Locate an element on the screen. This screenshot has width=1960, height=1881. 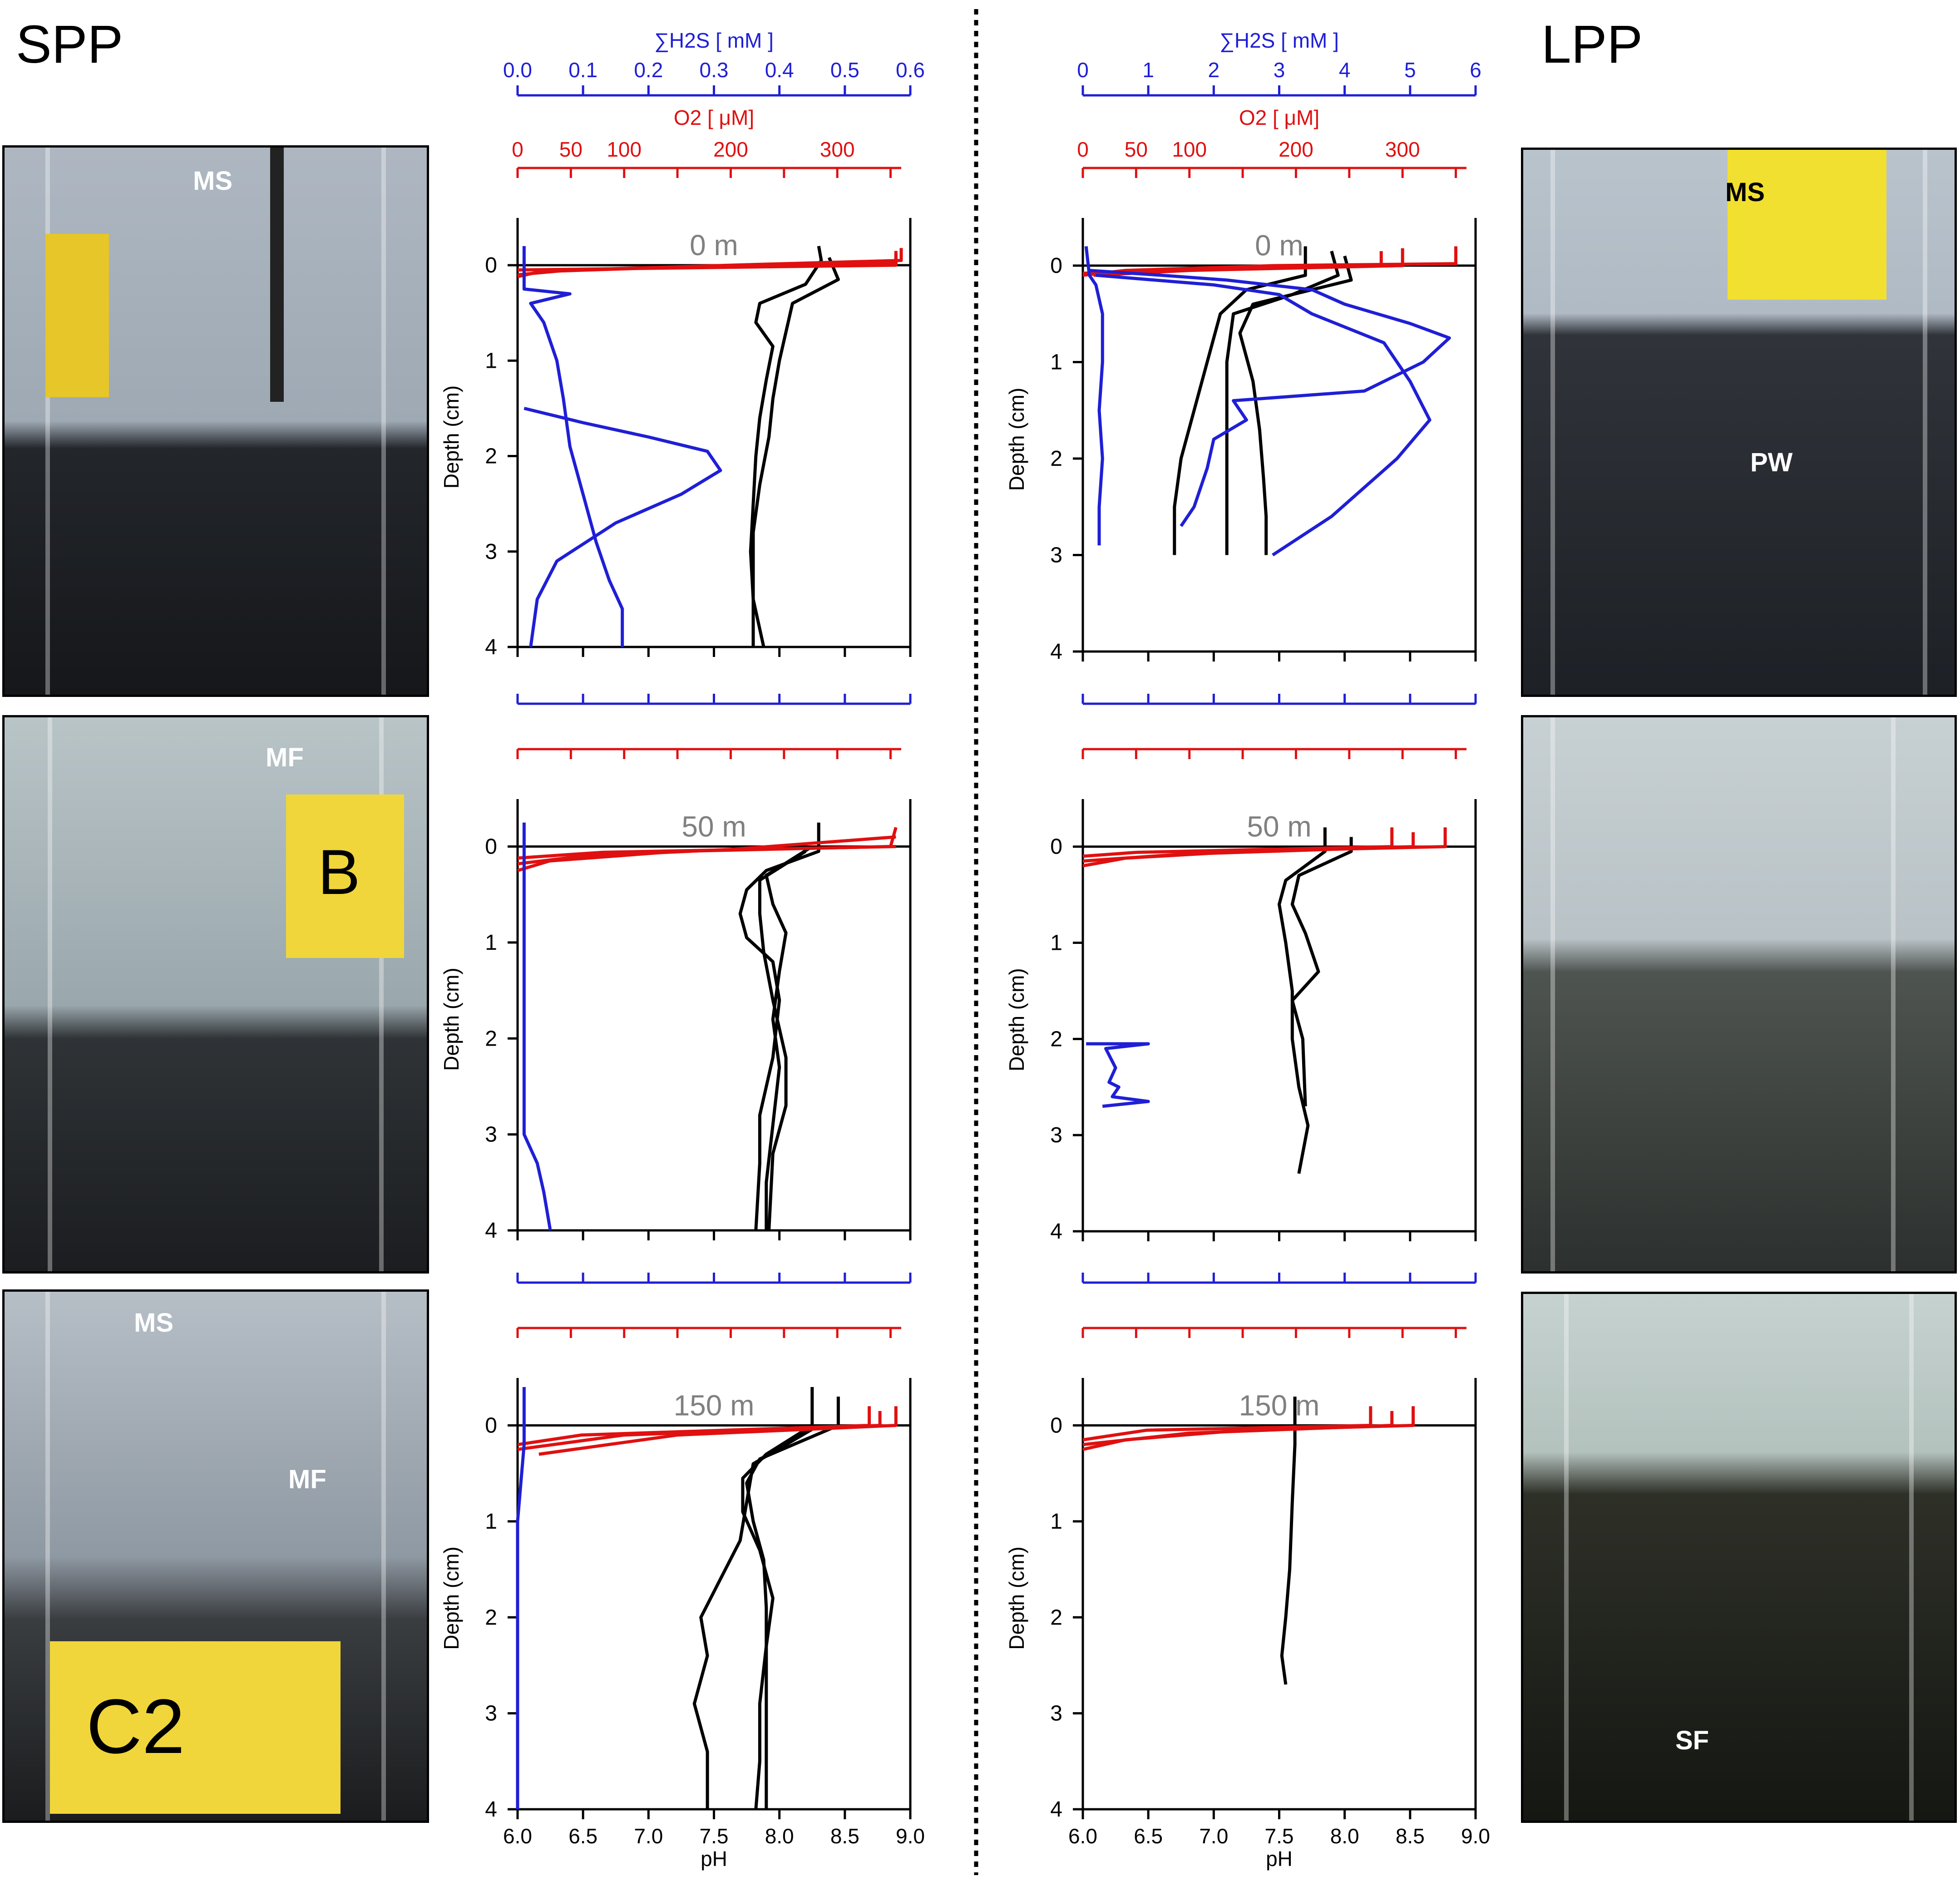
photo-label: SF is located at coordinates (1692, 1740).